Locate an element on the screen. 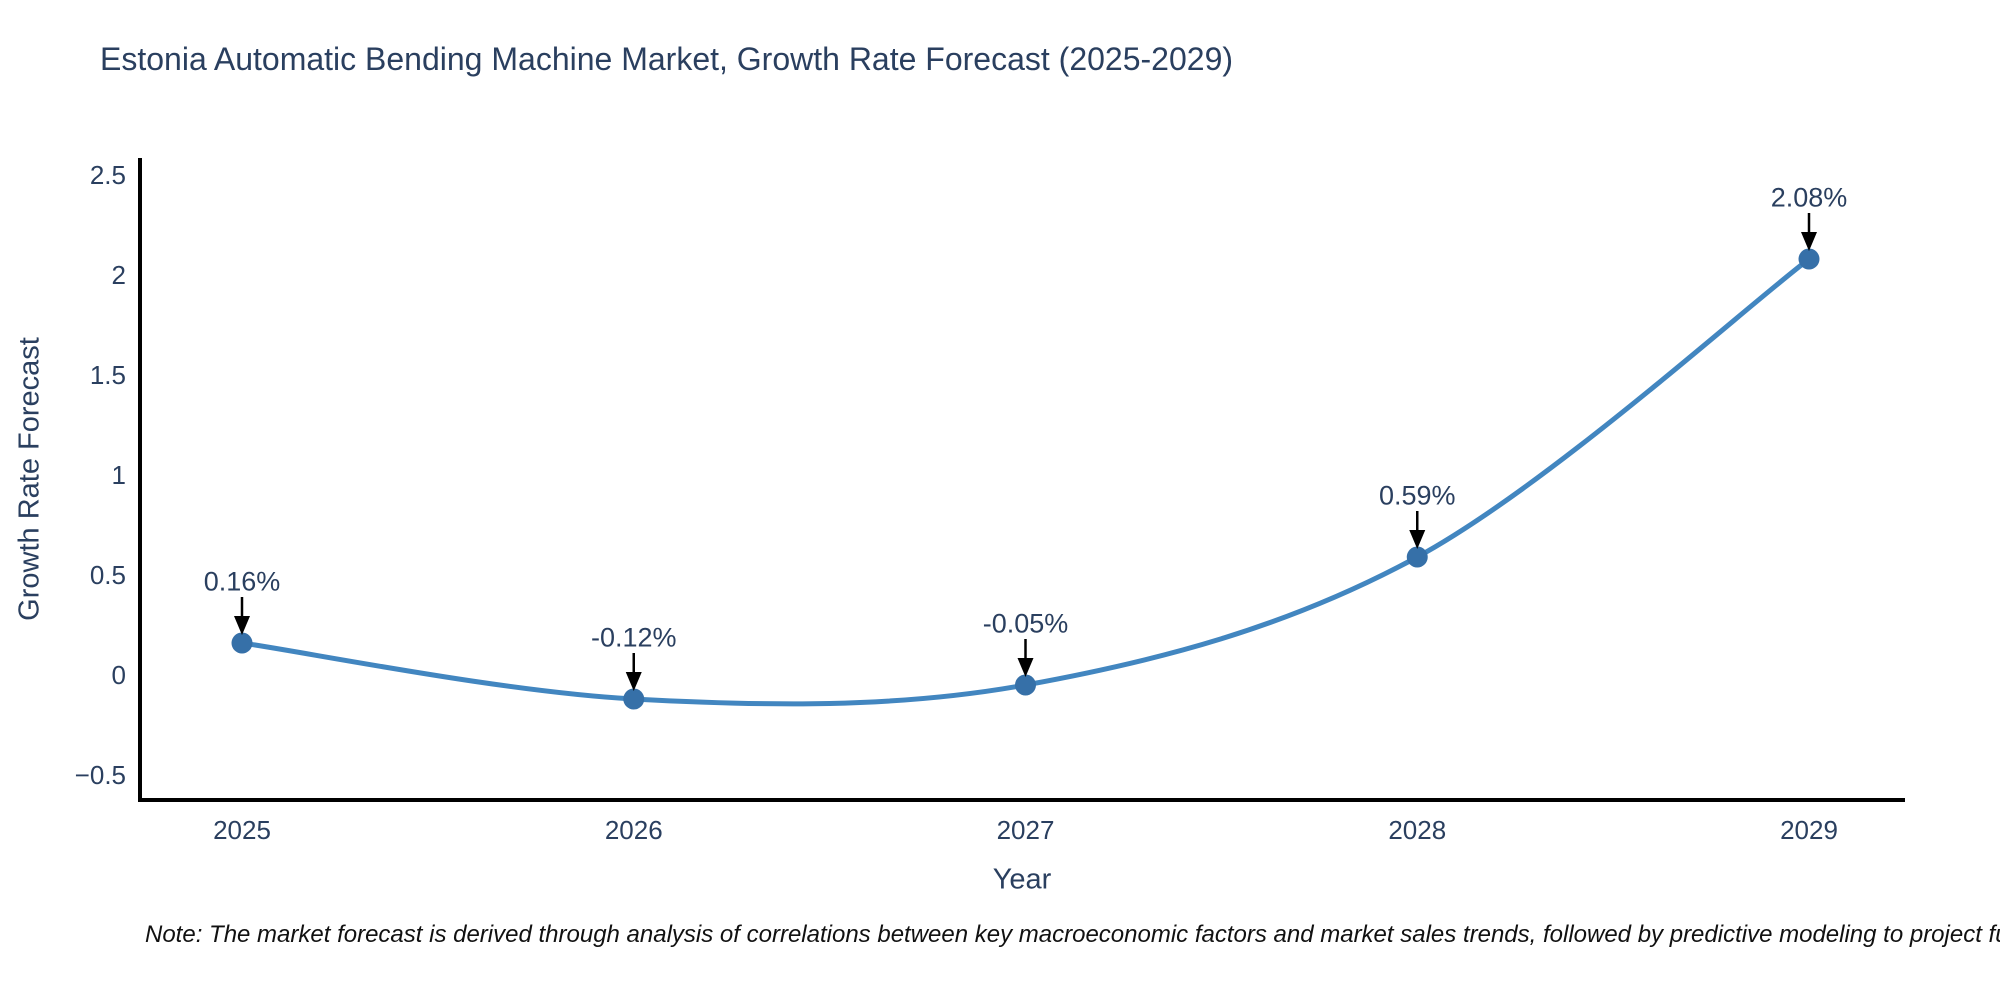  y-tick-label: 2 is located at coordinates (118, 275).